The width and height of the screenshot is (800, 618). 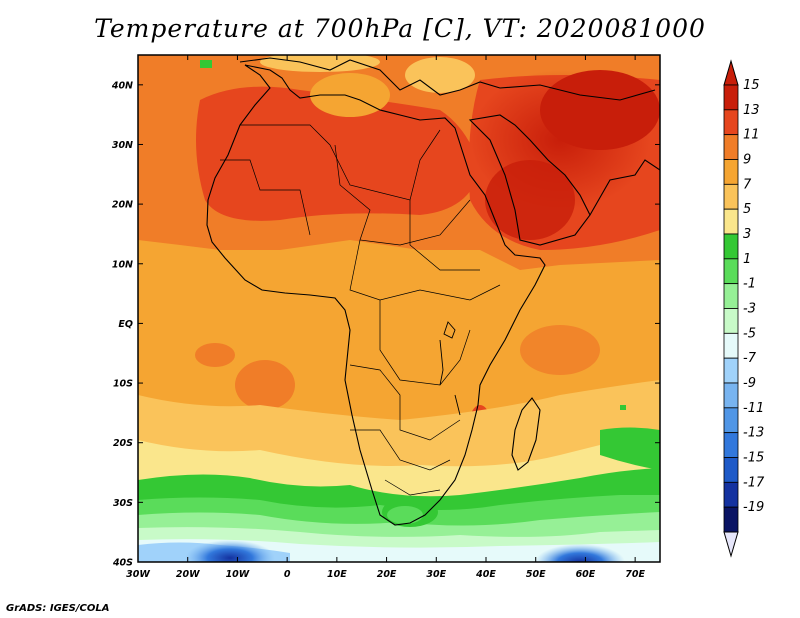 I want to click on colorbar-label: 7, so click(x=747, y=184).